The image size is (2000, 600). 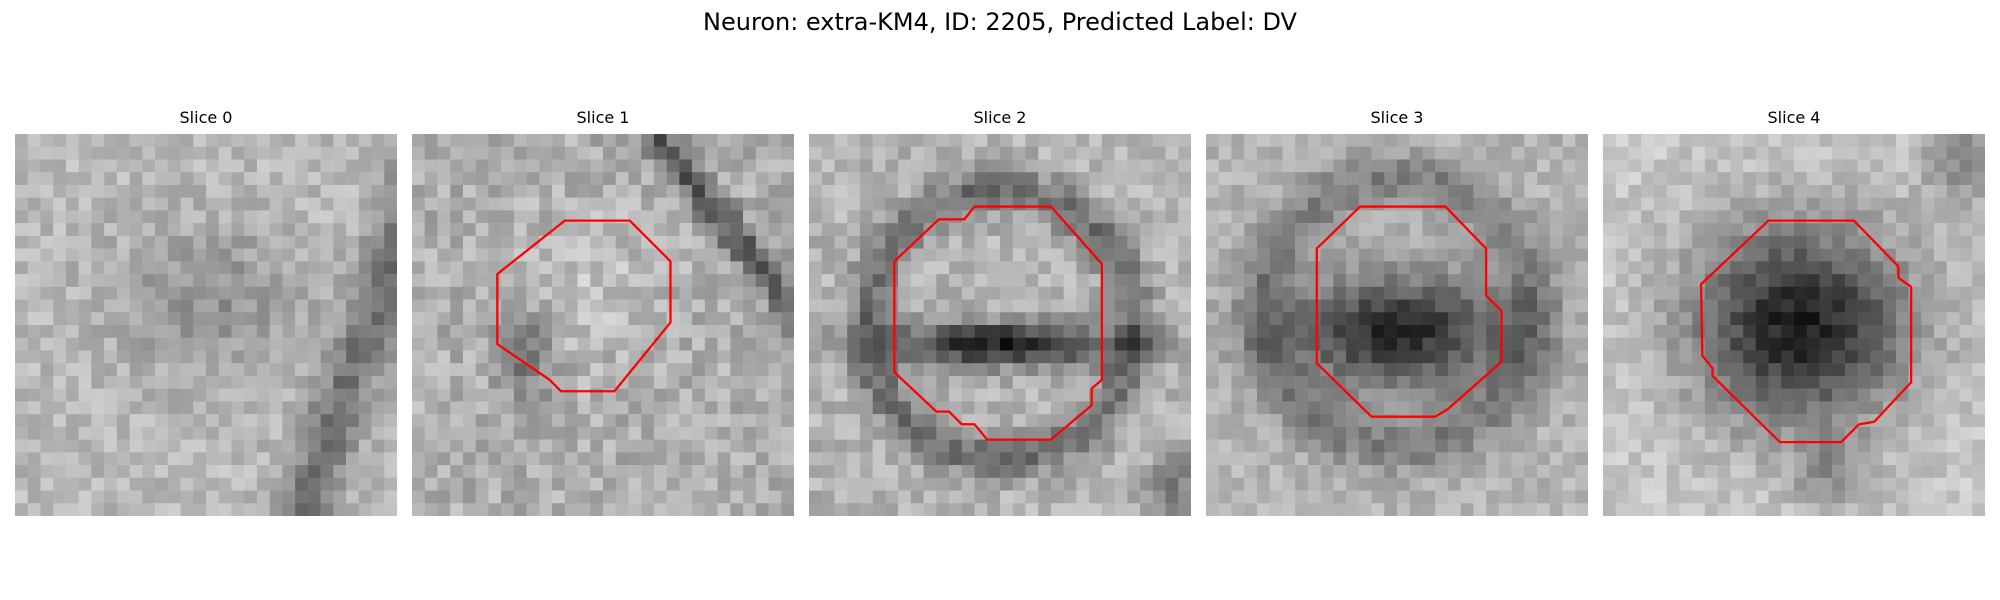 I want to click on slice-title-4: Slice 4, so click(x=1794, y=117).